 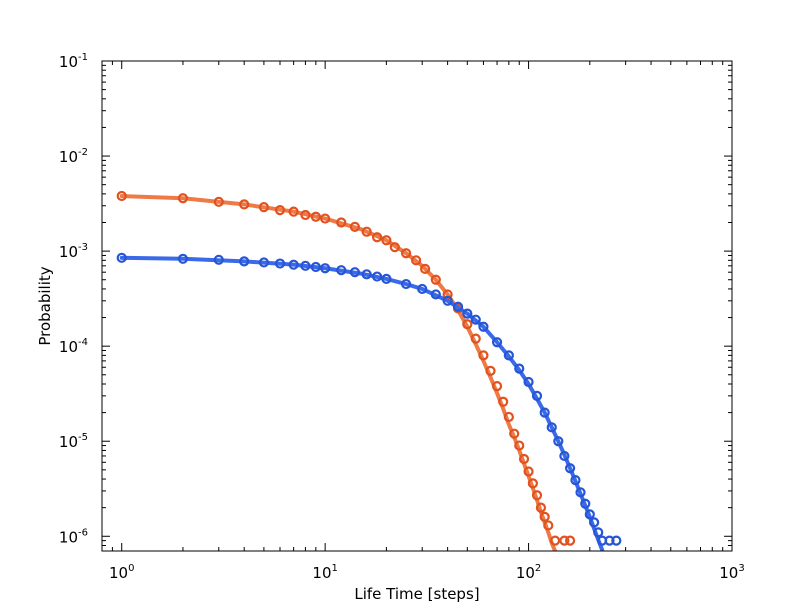 What do you see at coordinates (73, 441) in the screenshot?
I see `y-tick-label: 10⁻⁵` at bounding box center [73, 441].